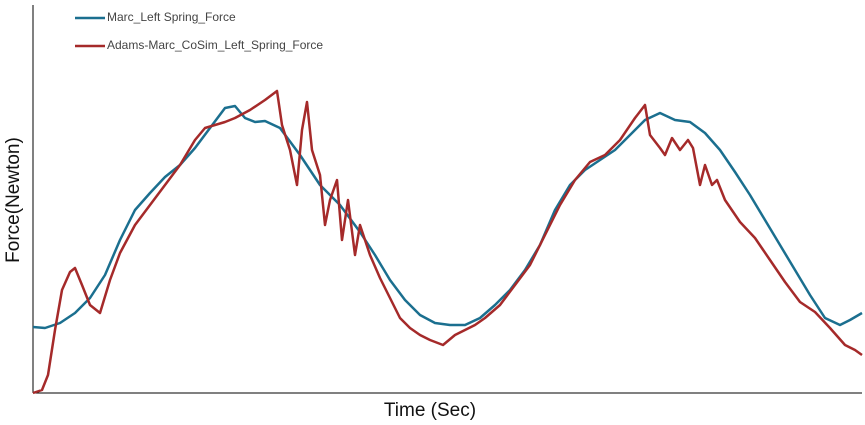 The image size is (865, 425). I want to click on y-axis-label: Force(Newton), so click(13, 200).